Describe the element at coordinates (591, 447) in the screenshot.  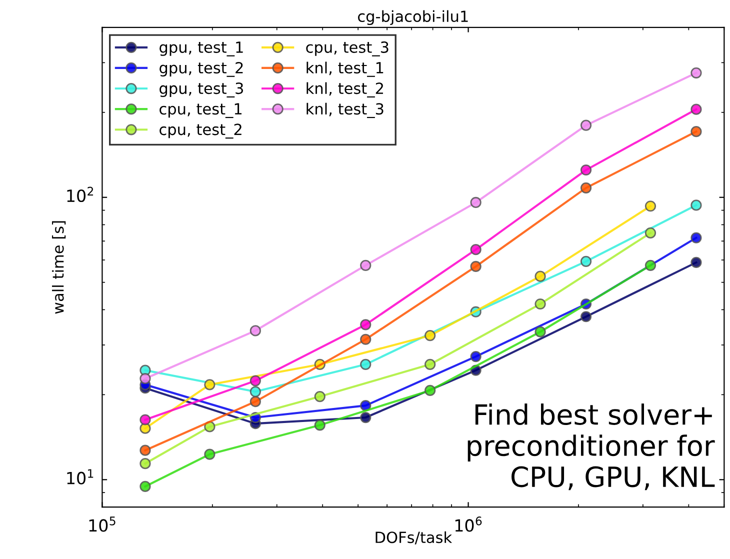
I see `annotation: Find best solver+ preconditioner for CPU, GPU, KNL` at that location.